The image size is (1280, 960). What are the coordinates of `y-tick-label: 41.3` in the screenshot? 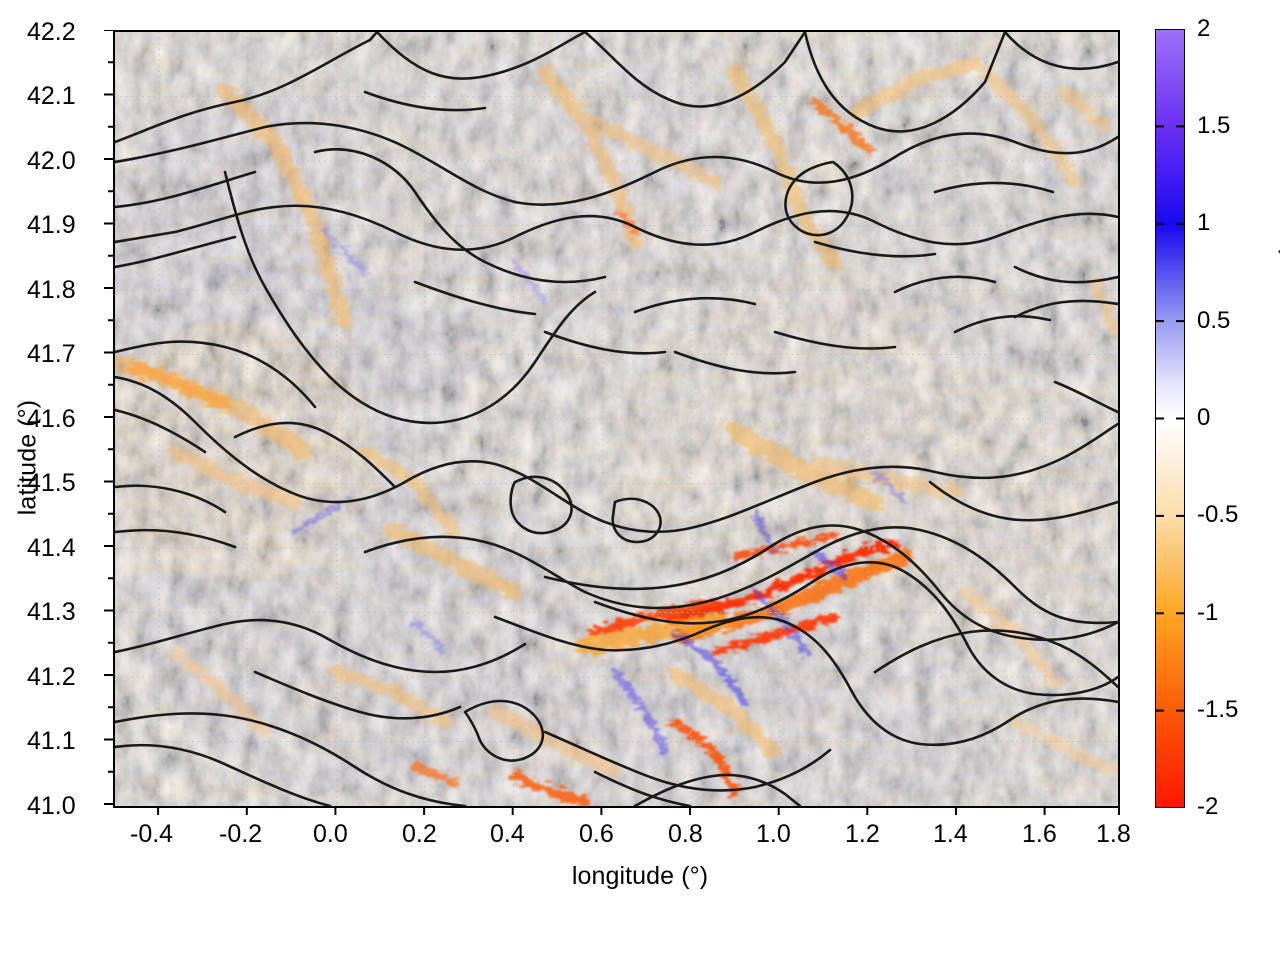 It's located at (51, 612).